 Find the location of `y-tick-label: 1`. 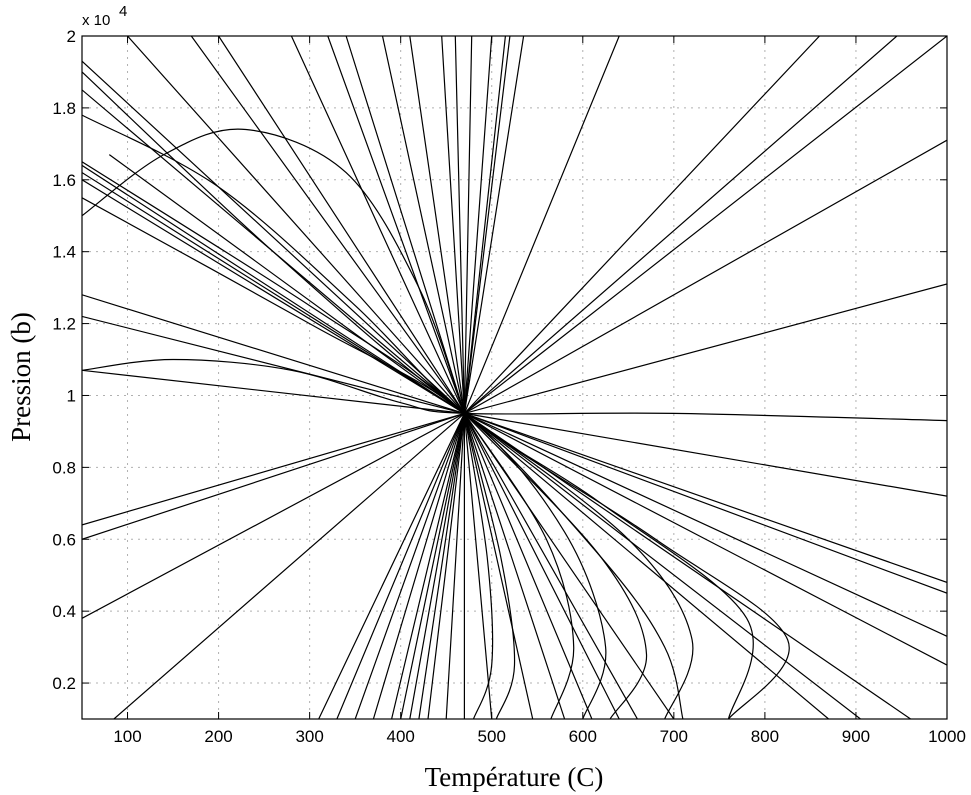

y-tick-label: 1 is located at coordinates (71, 395).